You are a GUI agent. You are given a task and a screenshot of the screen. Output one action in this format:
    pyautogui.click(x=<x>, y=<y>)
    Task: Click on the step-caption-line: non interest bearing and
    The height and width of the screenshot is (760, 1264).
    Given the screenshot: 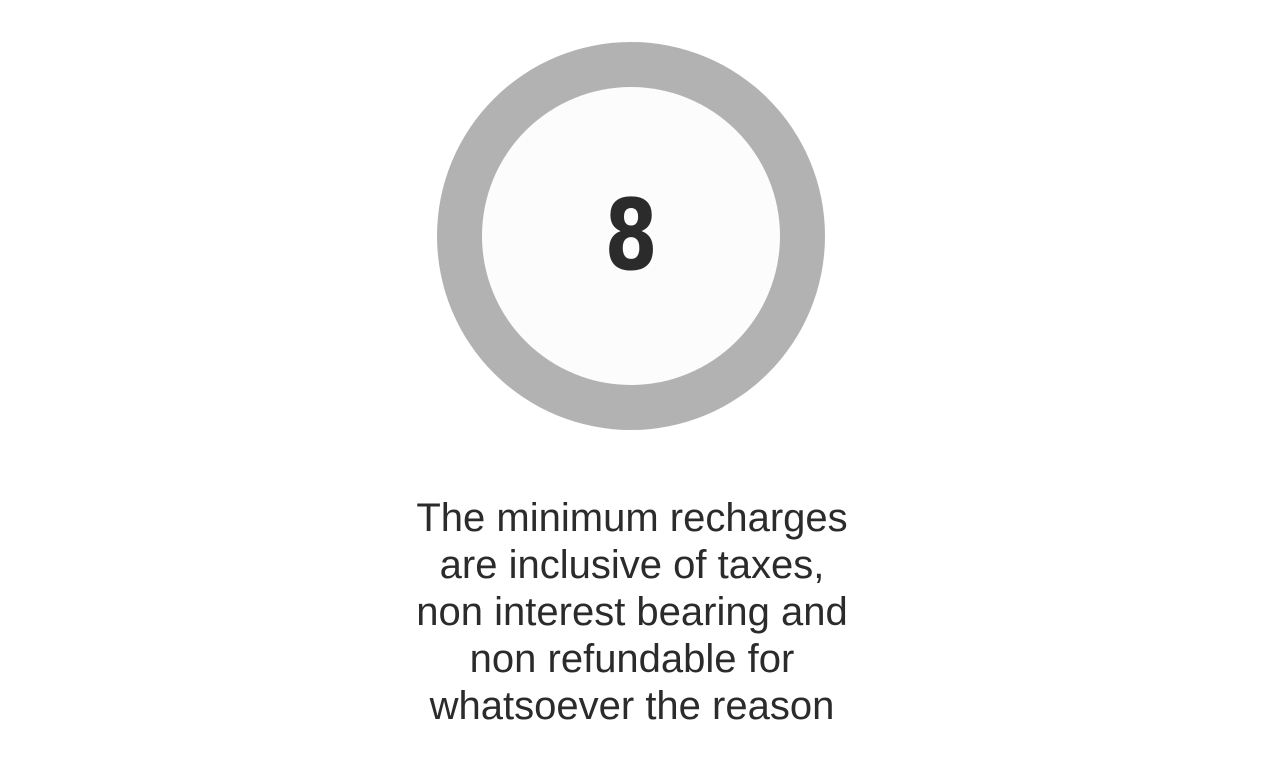 What is the action you would take?
    pyautogui.click(x=632, y=612)
    